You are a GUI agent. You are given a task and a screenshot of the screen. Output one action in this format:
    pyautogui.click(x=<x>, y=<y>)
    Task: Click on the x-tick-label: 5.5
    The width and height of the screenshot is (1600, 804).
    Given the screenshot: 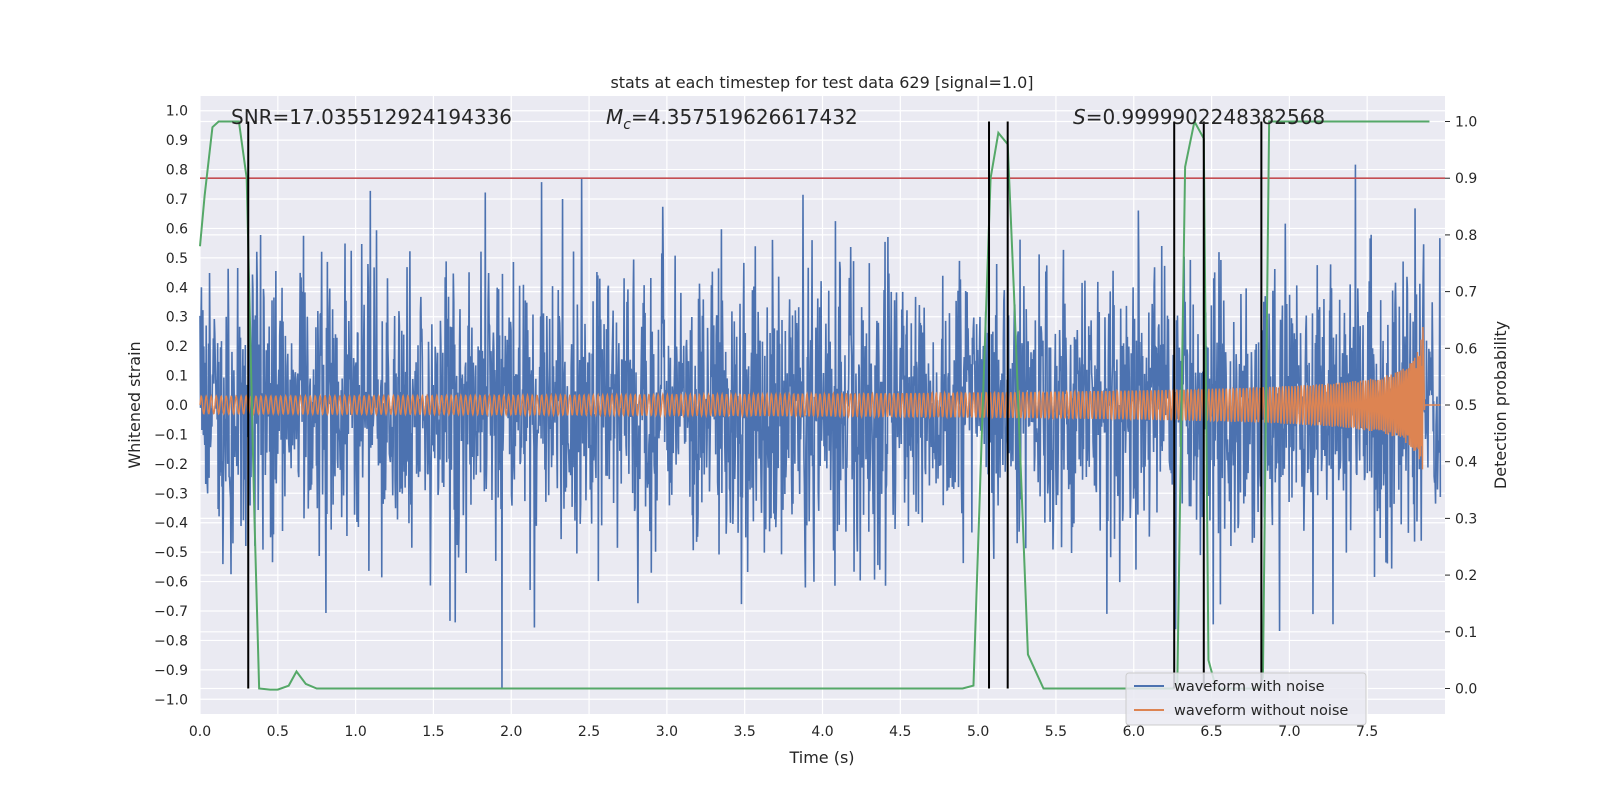 What is the action you would take?
    pyautogui.click(x=1056, y=732)
    